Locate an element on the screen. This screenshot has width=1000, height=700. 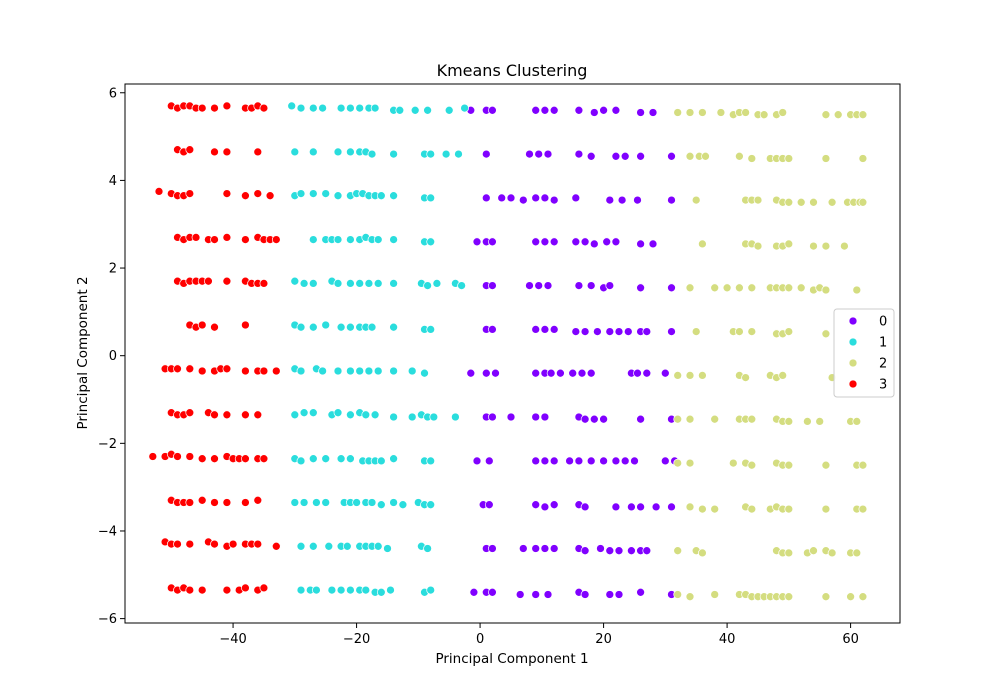
y-axis-label: Principal Component 2 is located at coordinates (83, 352).